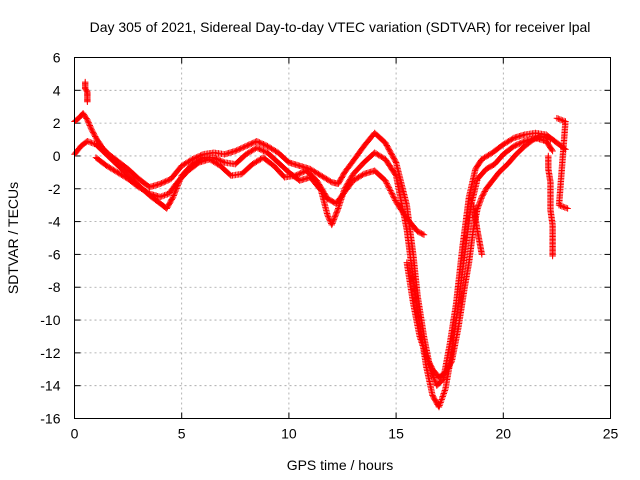 Image resolution: width=640 pixels, height=480 pixels. What do you see at coordinates (57, 156) in the screenshot?
I see `y-tick-label: 0` at bounding box center [57, 156].